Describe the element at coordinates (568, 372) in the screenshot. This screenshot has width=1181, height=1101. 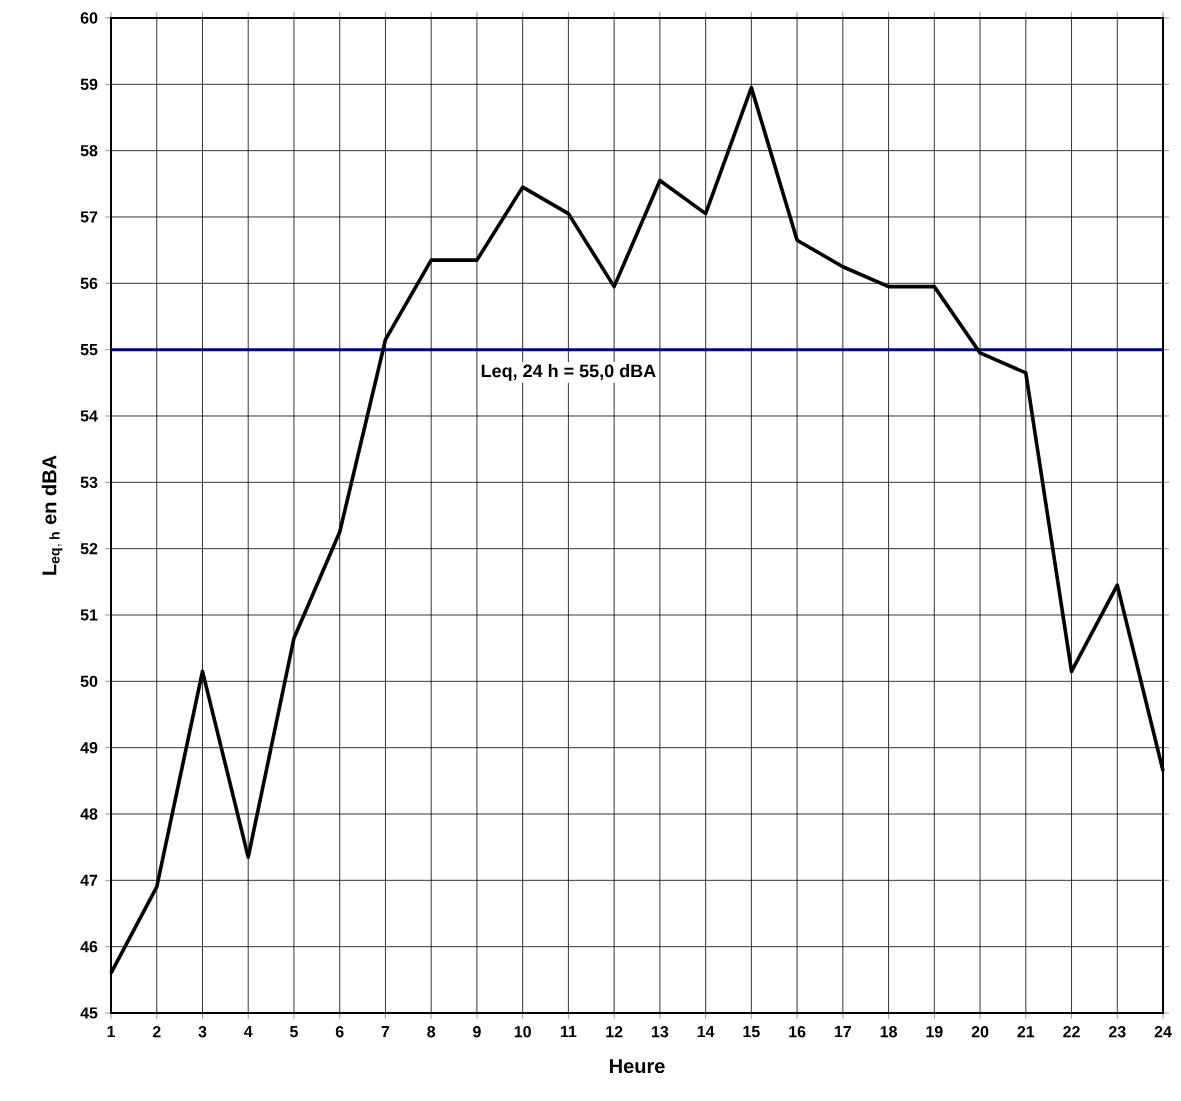
I see `ref-line-label: Leq, 24 h = 55,0 dBA` at that location.